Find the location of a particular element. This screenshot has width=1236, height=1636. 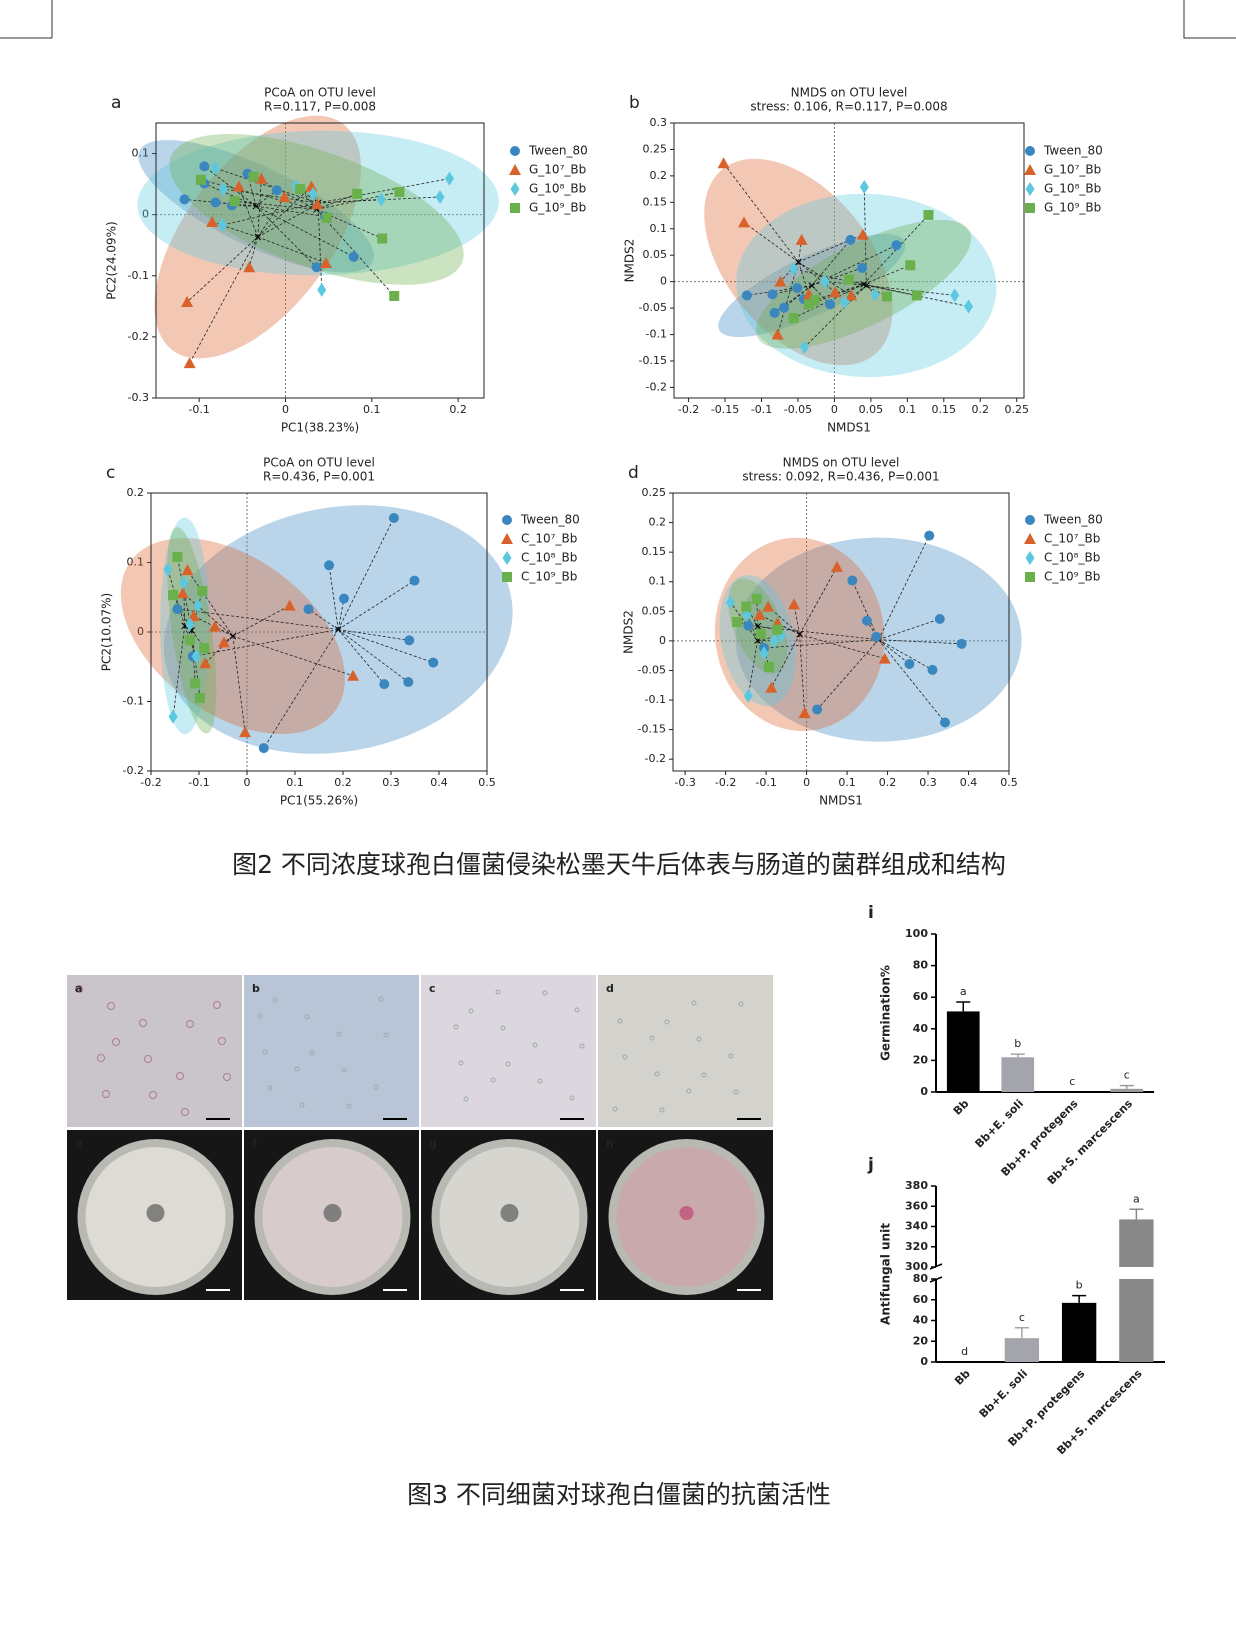

y-tick-label: -0.05 is located at coordinates (653, 307).